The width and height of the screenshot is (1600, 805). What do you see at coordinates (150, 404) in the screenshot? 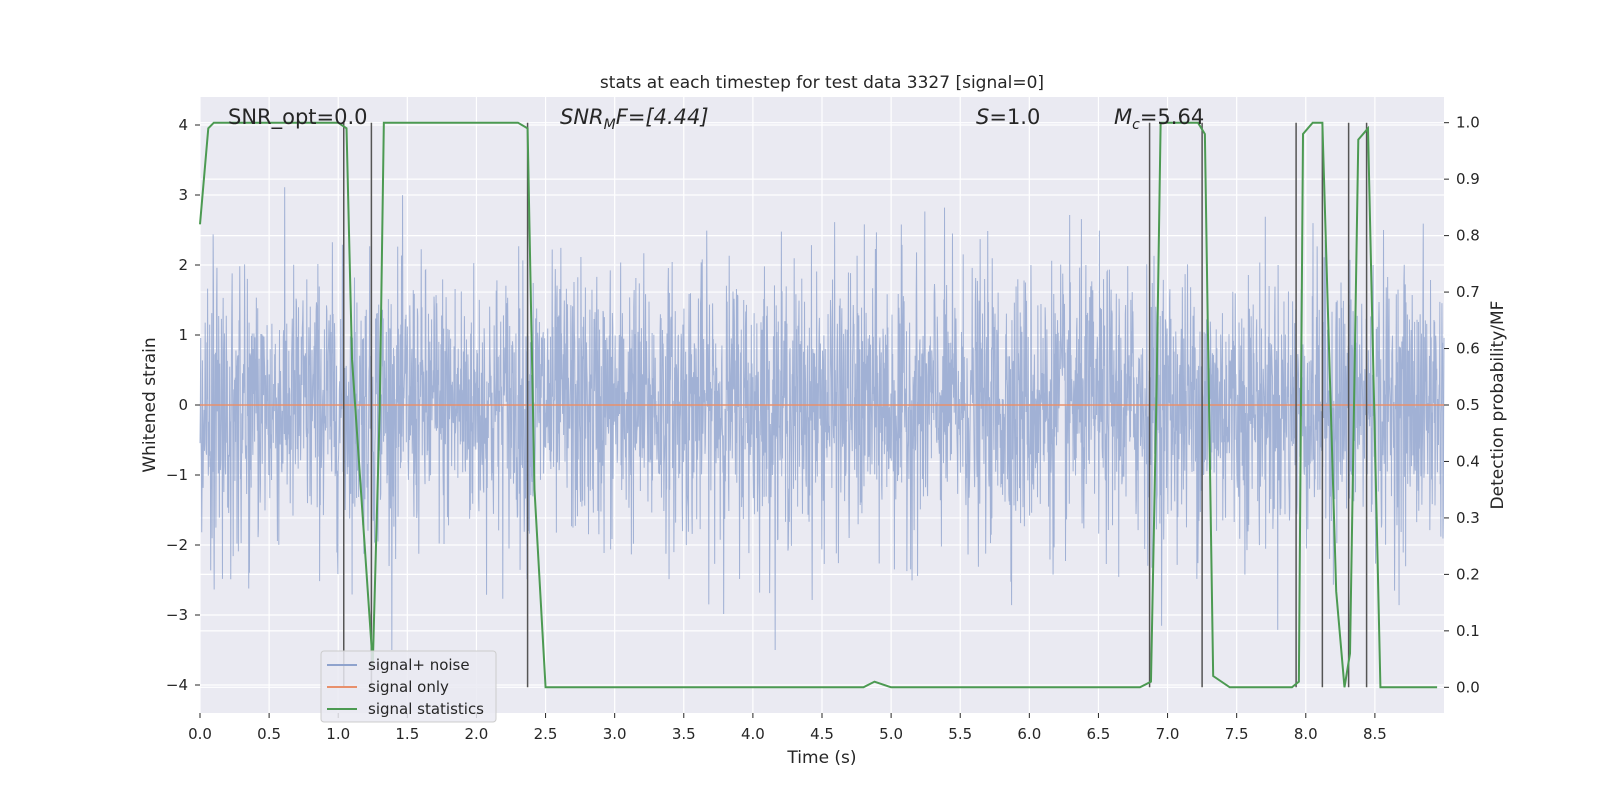
I see `y-axis-label: Whitened strain` at bounding box center [150, 404].